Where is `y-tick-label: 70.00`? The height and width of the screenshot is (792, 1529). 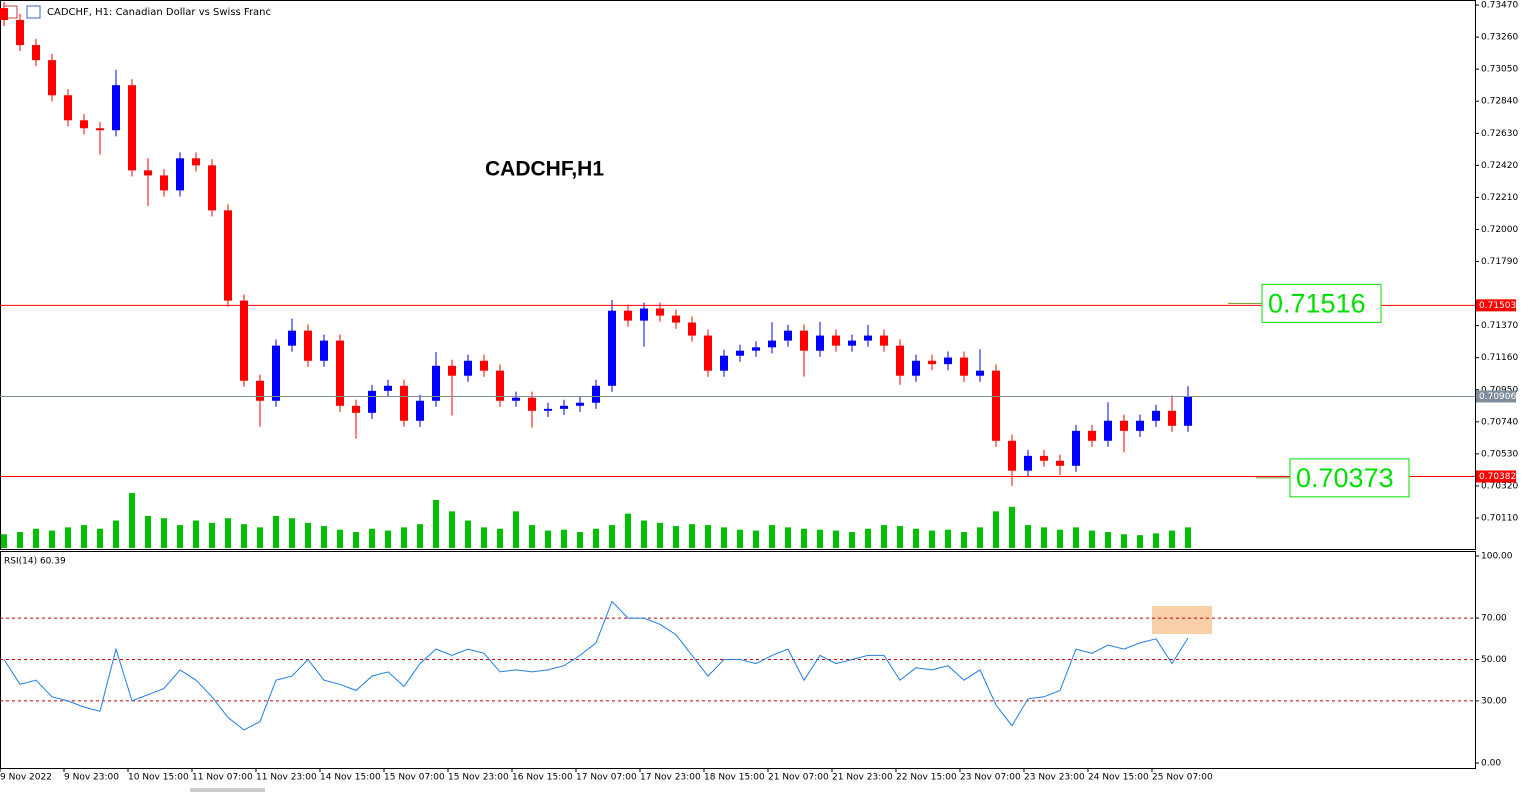 y-tick-label: 70.00 is located at coordinates (1494, 619).